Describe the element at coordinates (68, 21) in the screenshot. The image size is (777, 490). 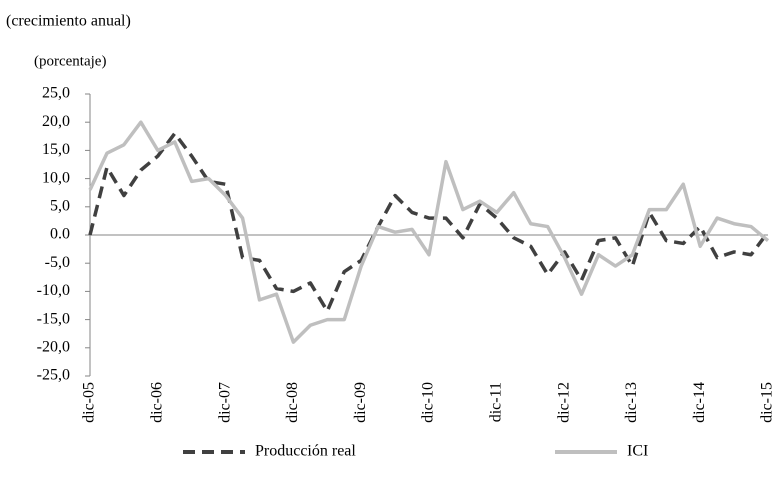
I see `chart-title: (crecimiento anual)` at that location.